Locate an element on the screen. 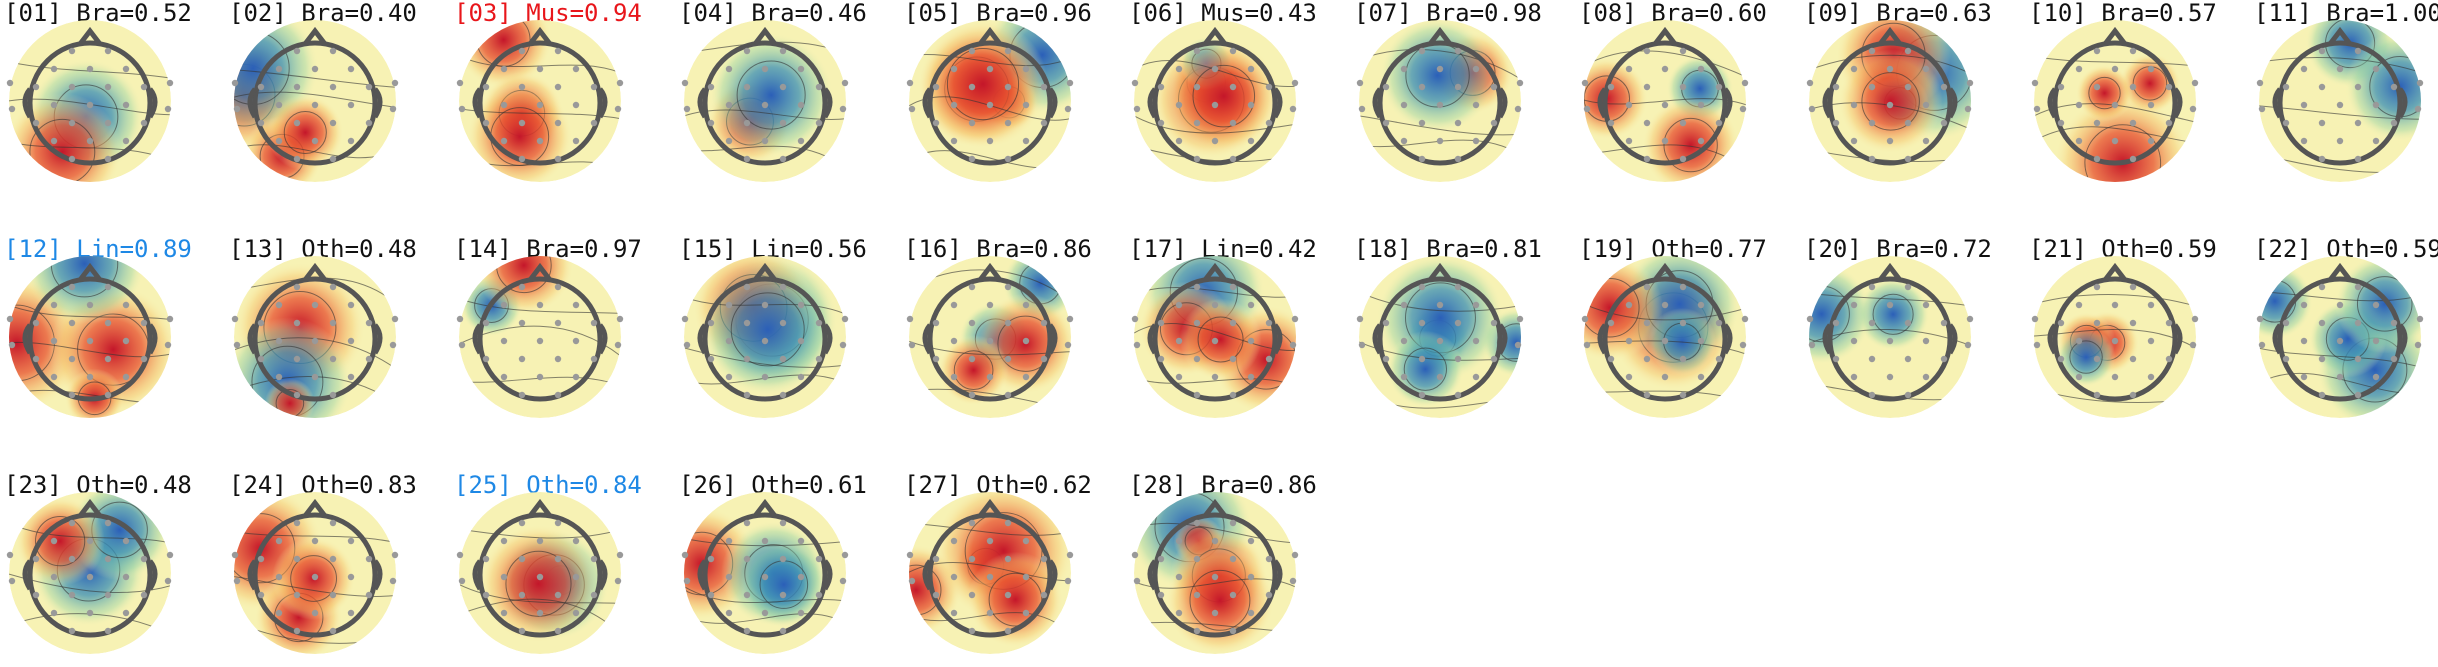 The height and width of the screenshot is (667, 2438). component-tile: [03] Mus=0.94 is located at coordinates (548, 91).